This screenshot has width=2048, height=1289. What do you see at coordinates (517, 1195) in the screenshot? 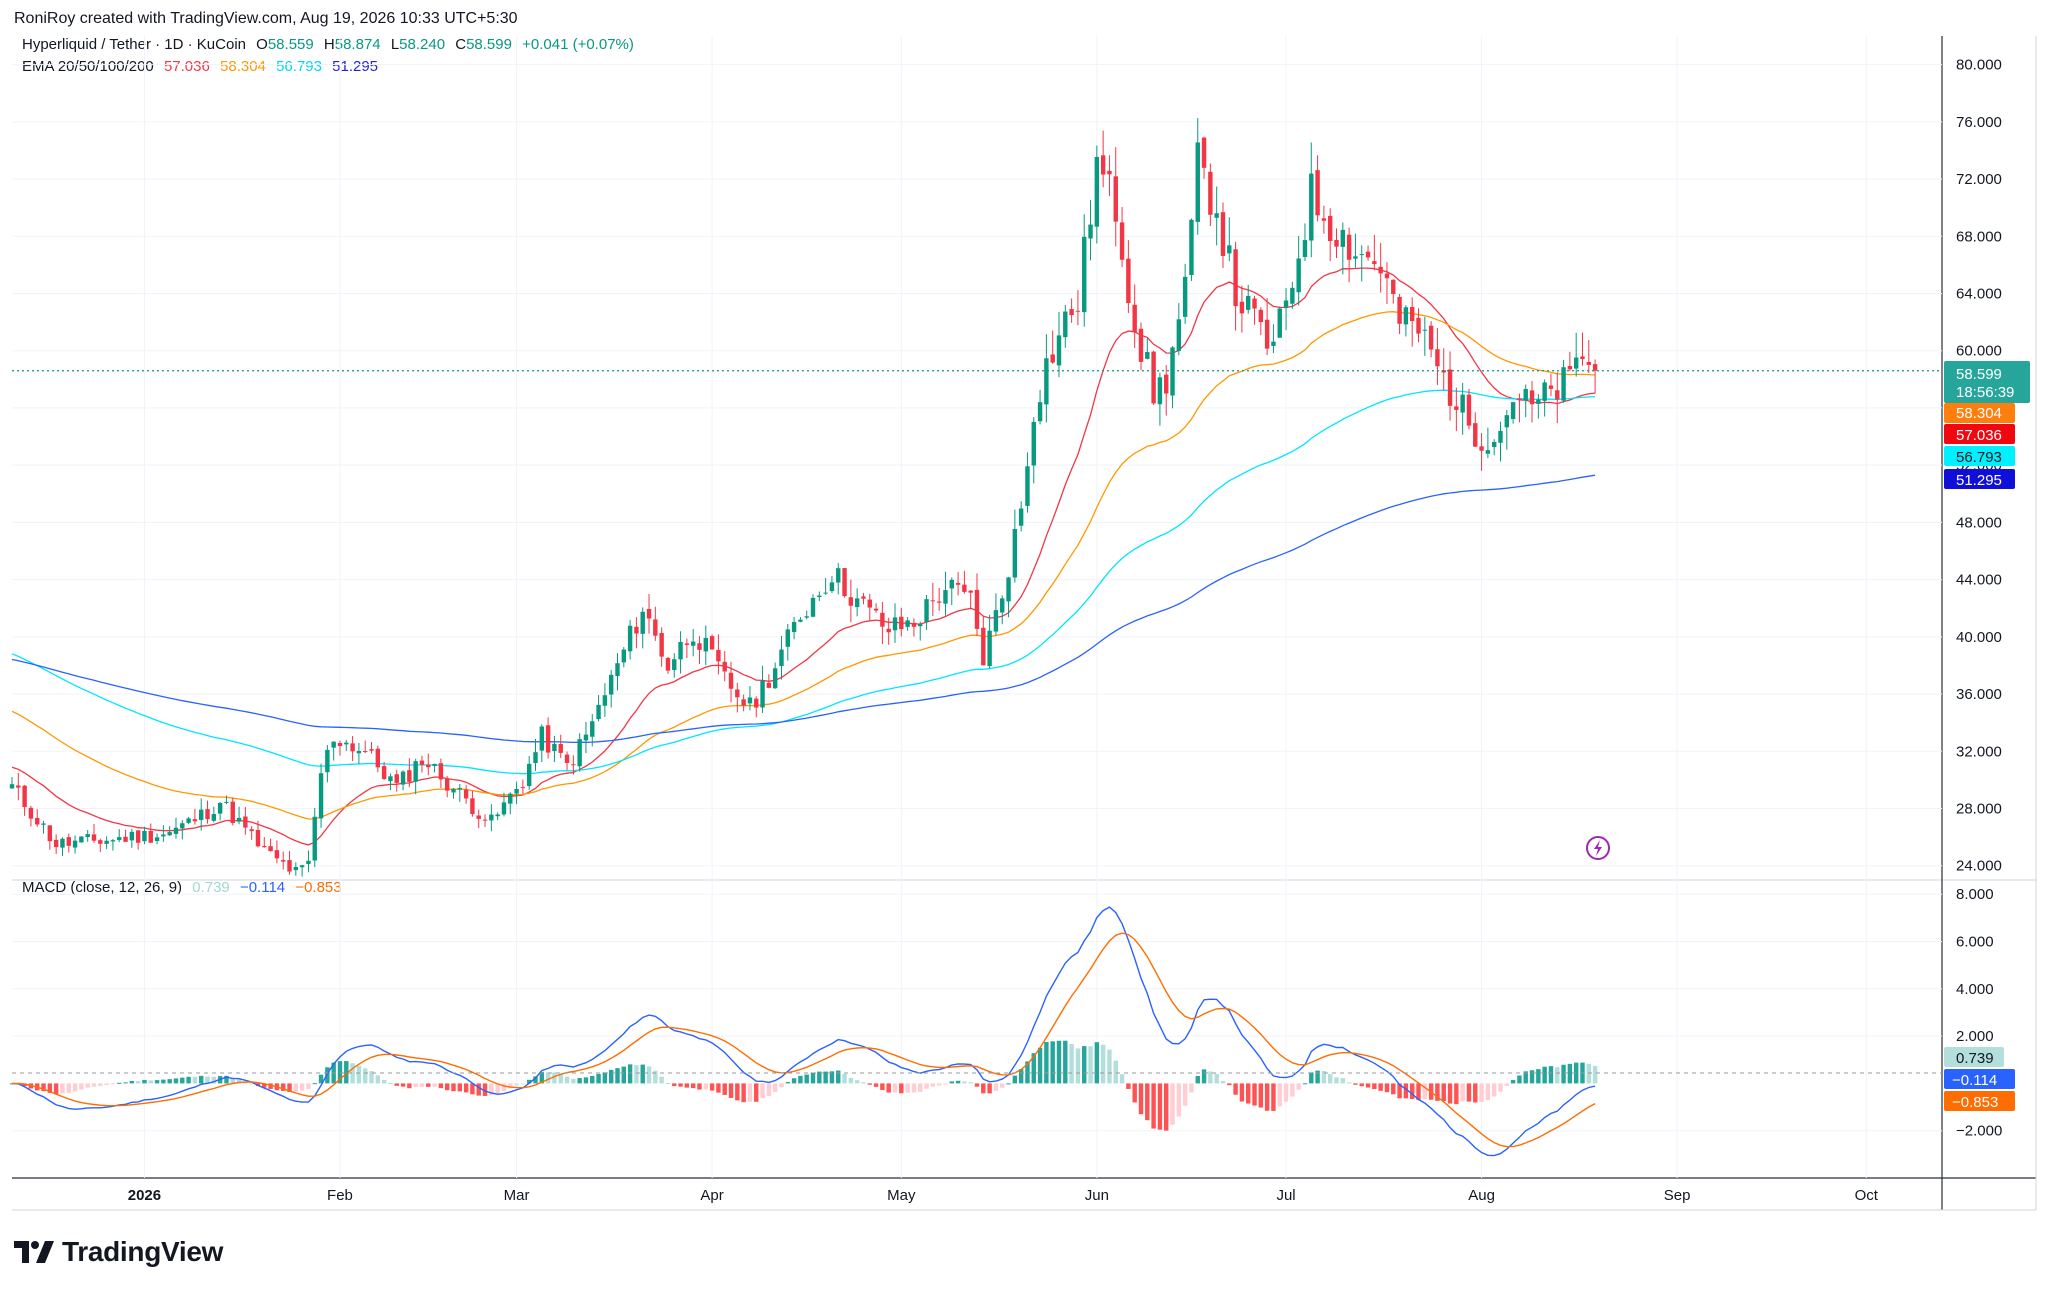
I see `time-tick-label: Mar` at bounding box center [517, 1195].